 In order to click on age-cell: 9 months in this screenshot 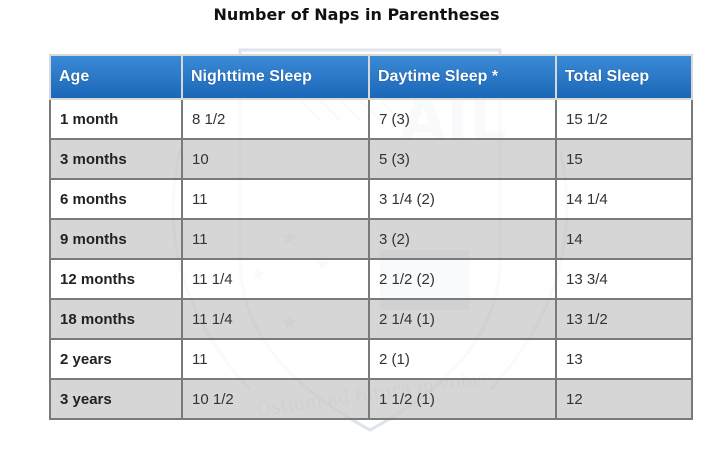, I will do `click(116, 239)`.